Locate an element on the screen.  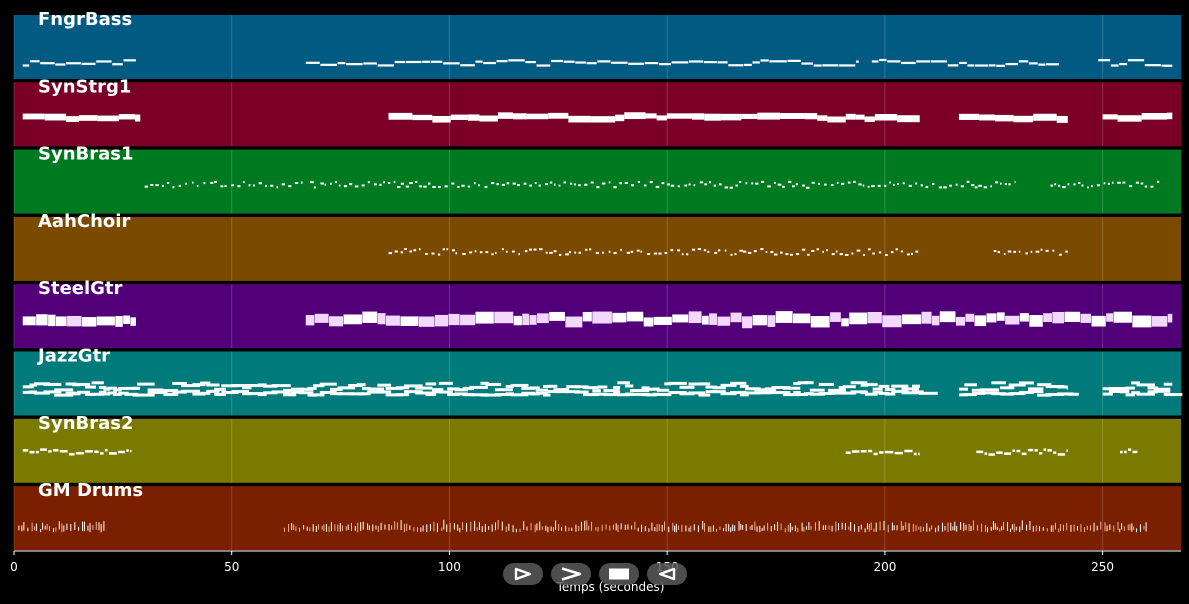
forward-button is located at coordinates (571, 574).